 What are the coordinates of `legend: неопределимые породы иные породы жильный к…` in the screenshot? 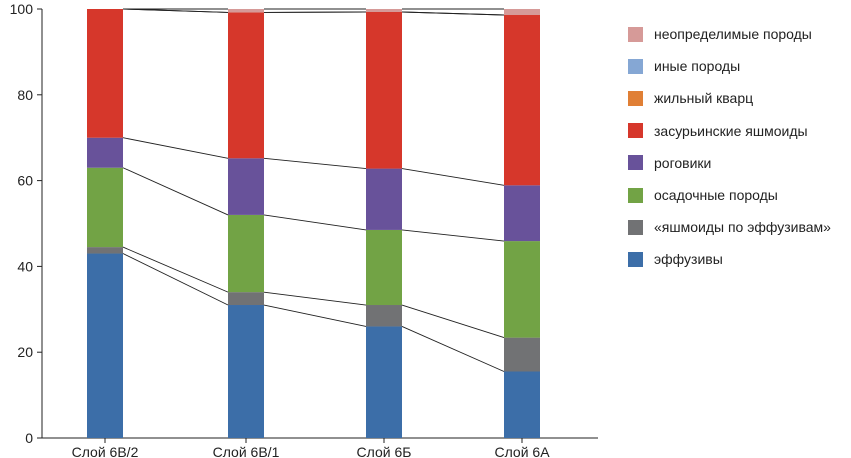 It's located at (739, 147).